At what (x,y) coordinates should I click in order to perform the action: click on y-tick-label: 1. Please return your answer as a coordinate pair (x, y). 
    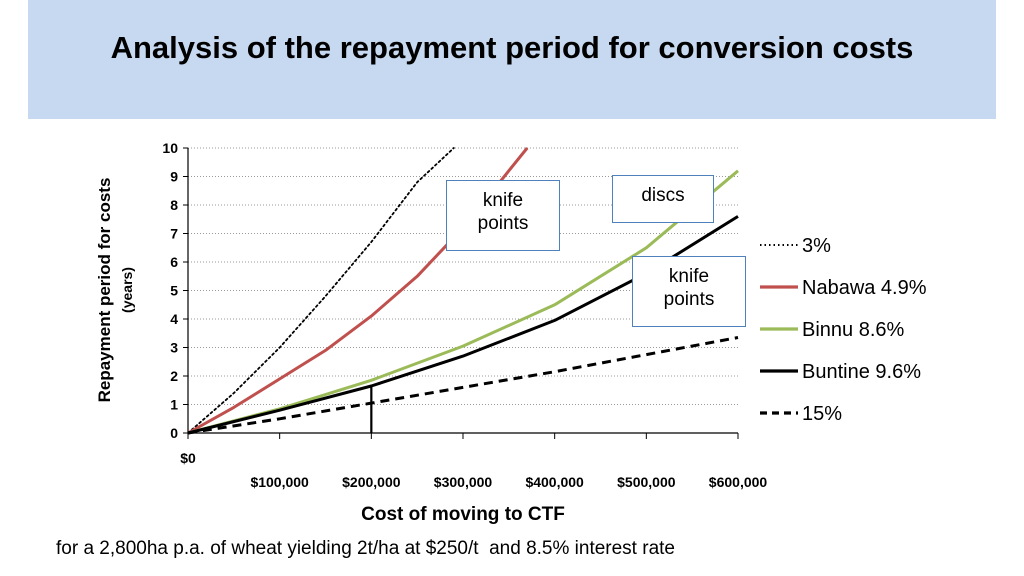
    Looking at the image, I should click on (174, 405).